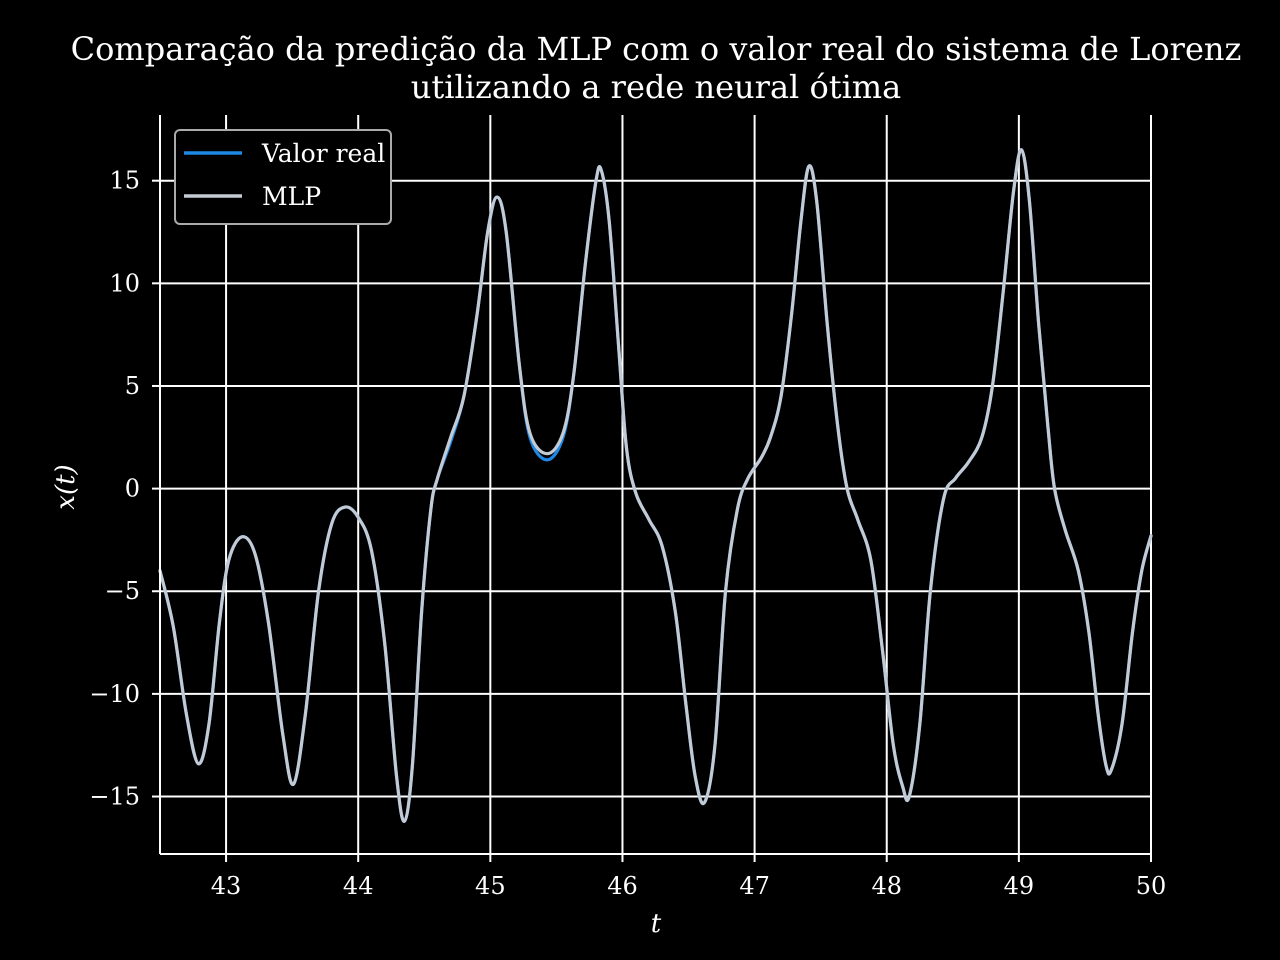  Describe the element at coordinates (358, 886) in the screenshot. I see `x-tick-label: 44` at that location.